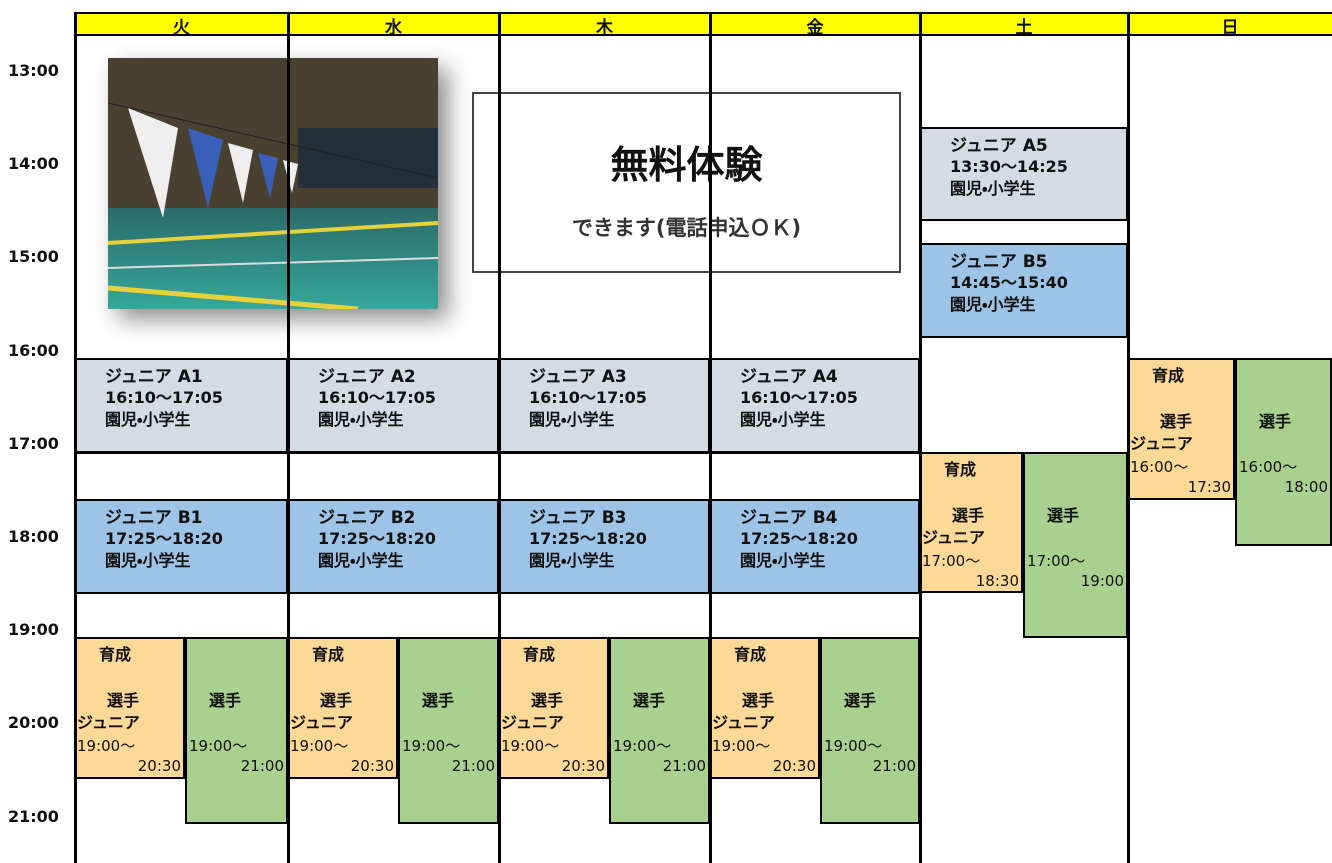  What do you see at coordinates (604, 546) in the screenshot?
I see `class-block: ジュニア B3 17:25〜18:20 園児・小学生` at bounding box center [604, 546].